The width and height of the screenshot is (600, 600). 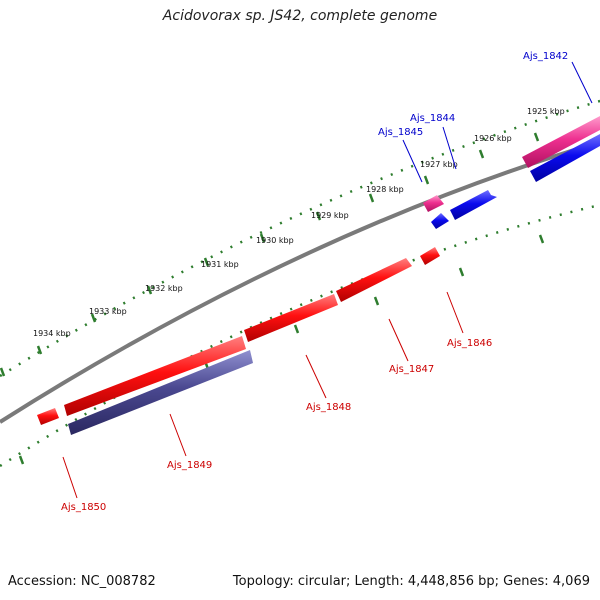 What do you see at coordinates (469, 343) in the screenshot?
I see `gene-label-ajs-1846: Ajs_1846` at bounding box center [469, 343].